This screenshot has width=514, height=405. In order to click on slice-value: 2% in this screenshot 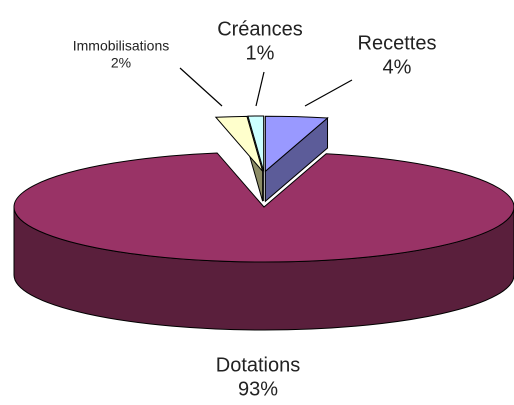, I will do `click(121, 63)`.